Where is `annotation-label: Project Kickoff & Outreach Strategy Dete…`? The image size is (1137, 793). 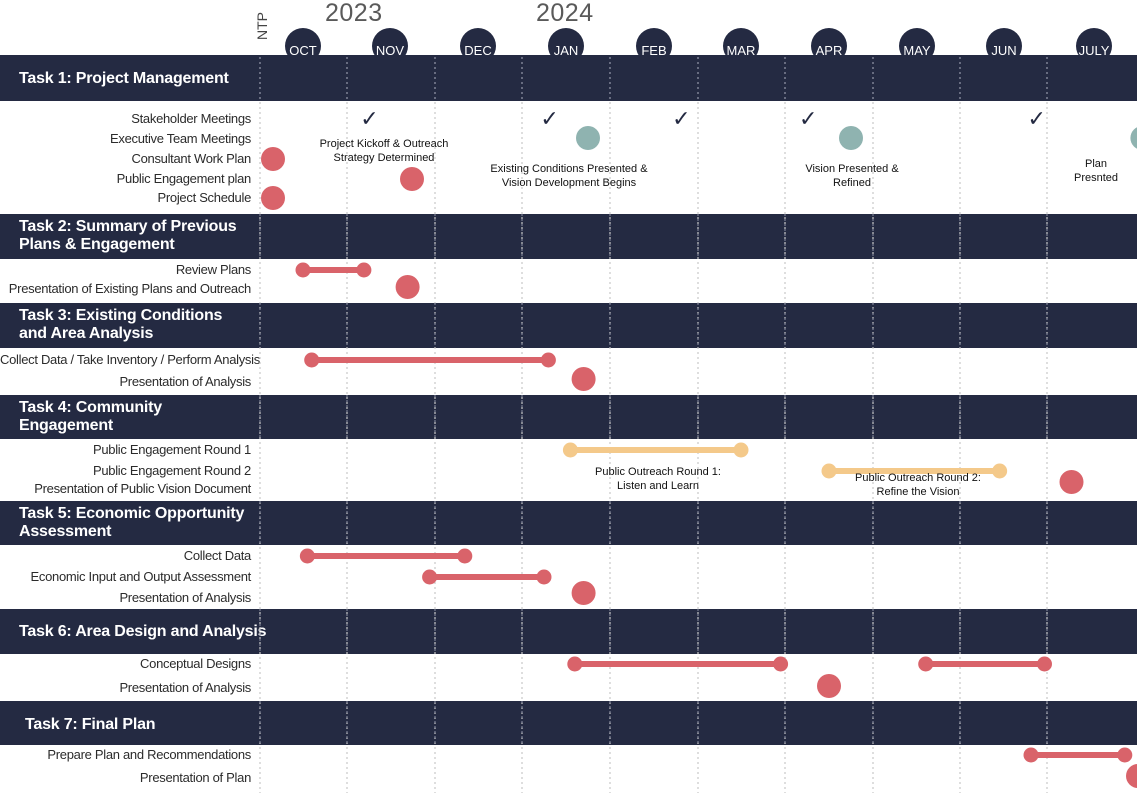 annotation-label: Project Kickoff & Outreach Strategy Dete… is located at coordinates (384, 151).